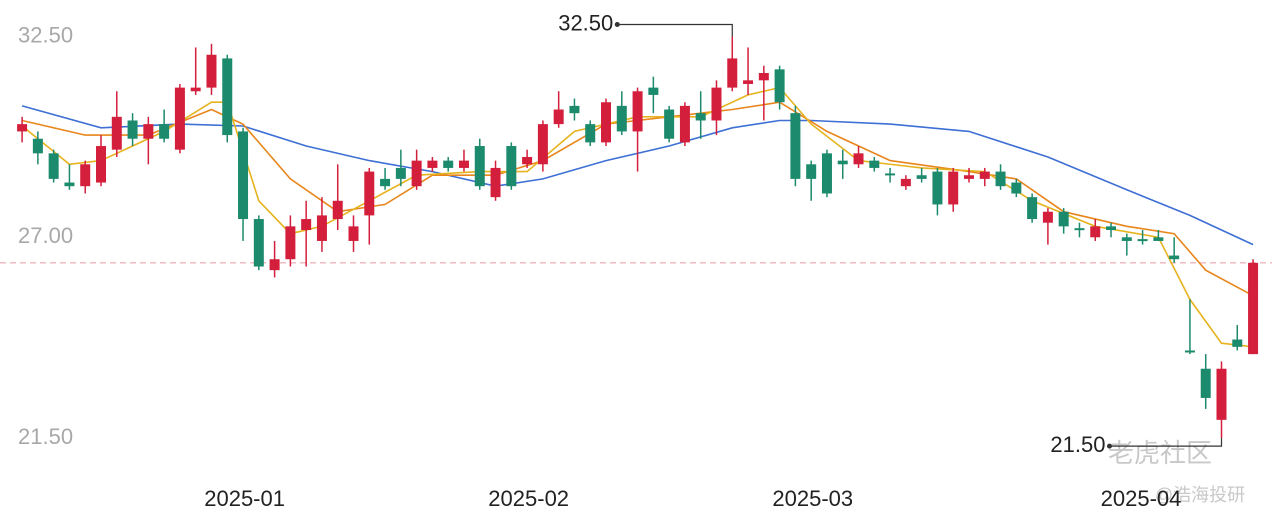 The image size is (1272, 524). What do you see at coordinates (1141, 498) in the screenshot?
I see `x-tick-label: 2025-04` at bounding box center [1141, 498].